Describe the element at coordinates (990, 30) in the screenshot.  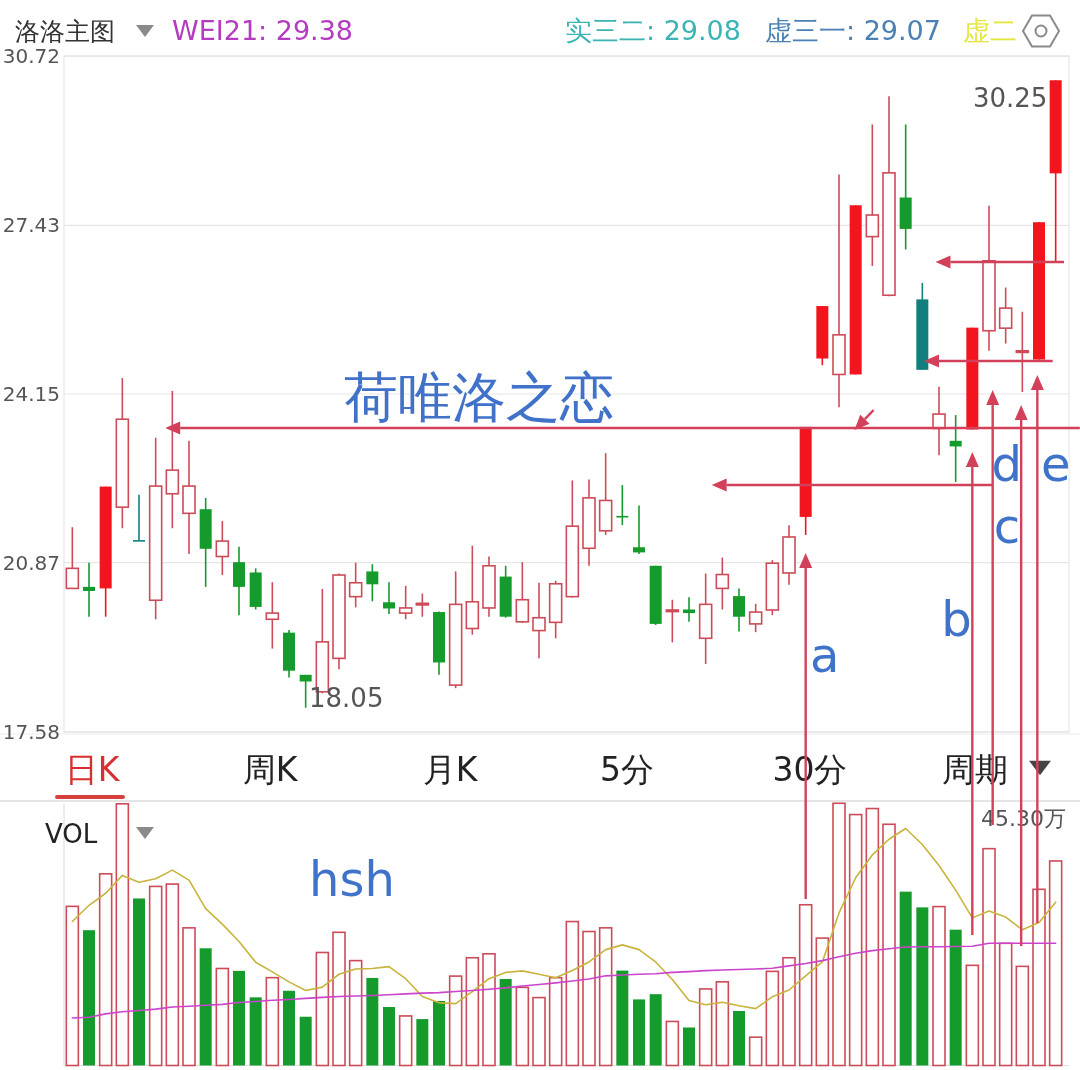
I see `text: 虚二` at that location.